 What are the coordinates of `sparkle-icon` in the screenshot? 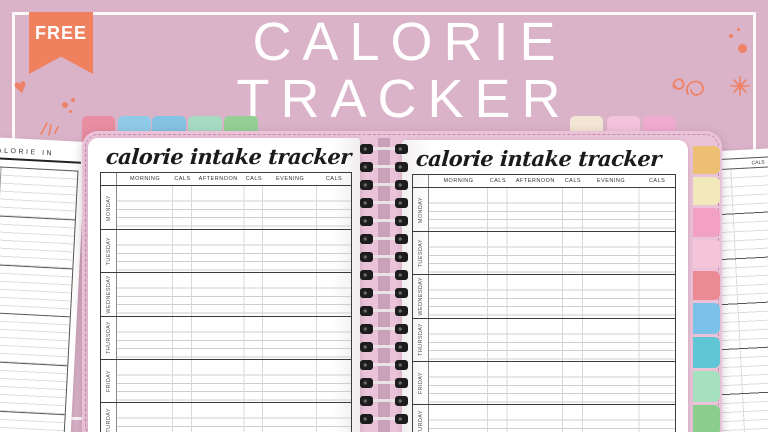 It's located at (49, 128).